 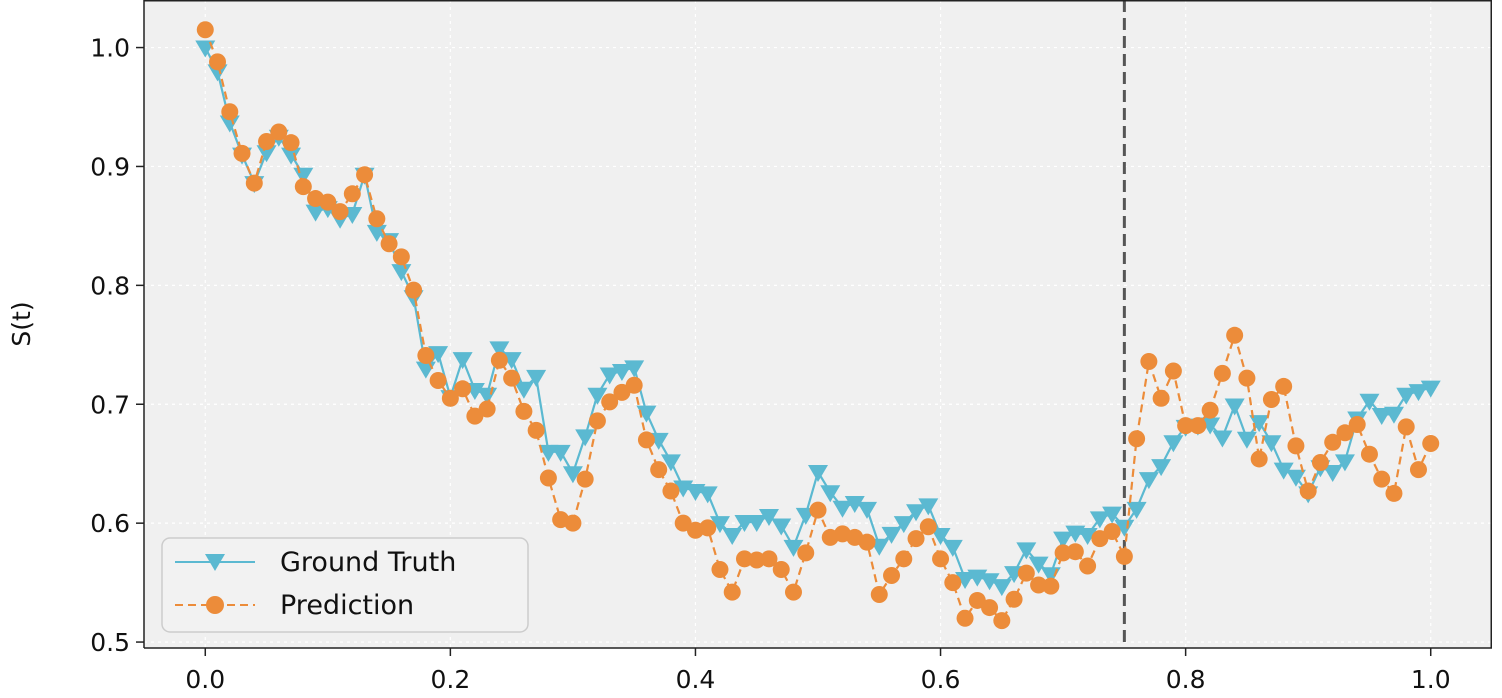 I want to click on y-tick-label: 0.7, so click(x=110, y=404).